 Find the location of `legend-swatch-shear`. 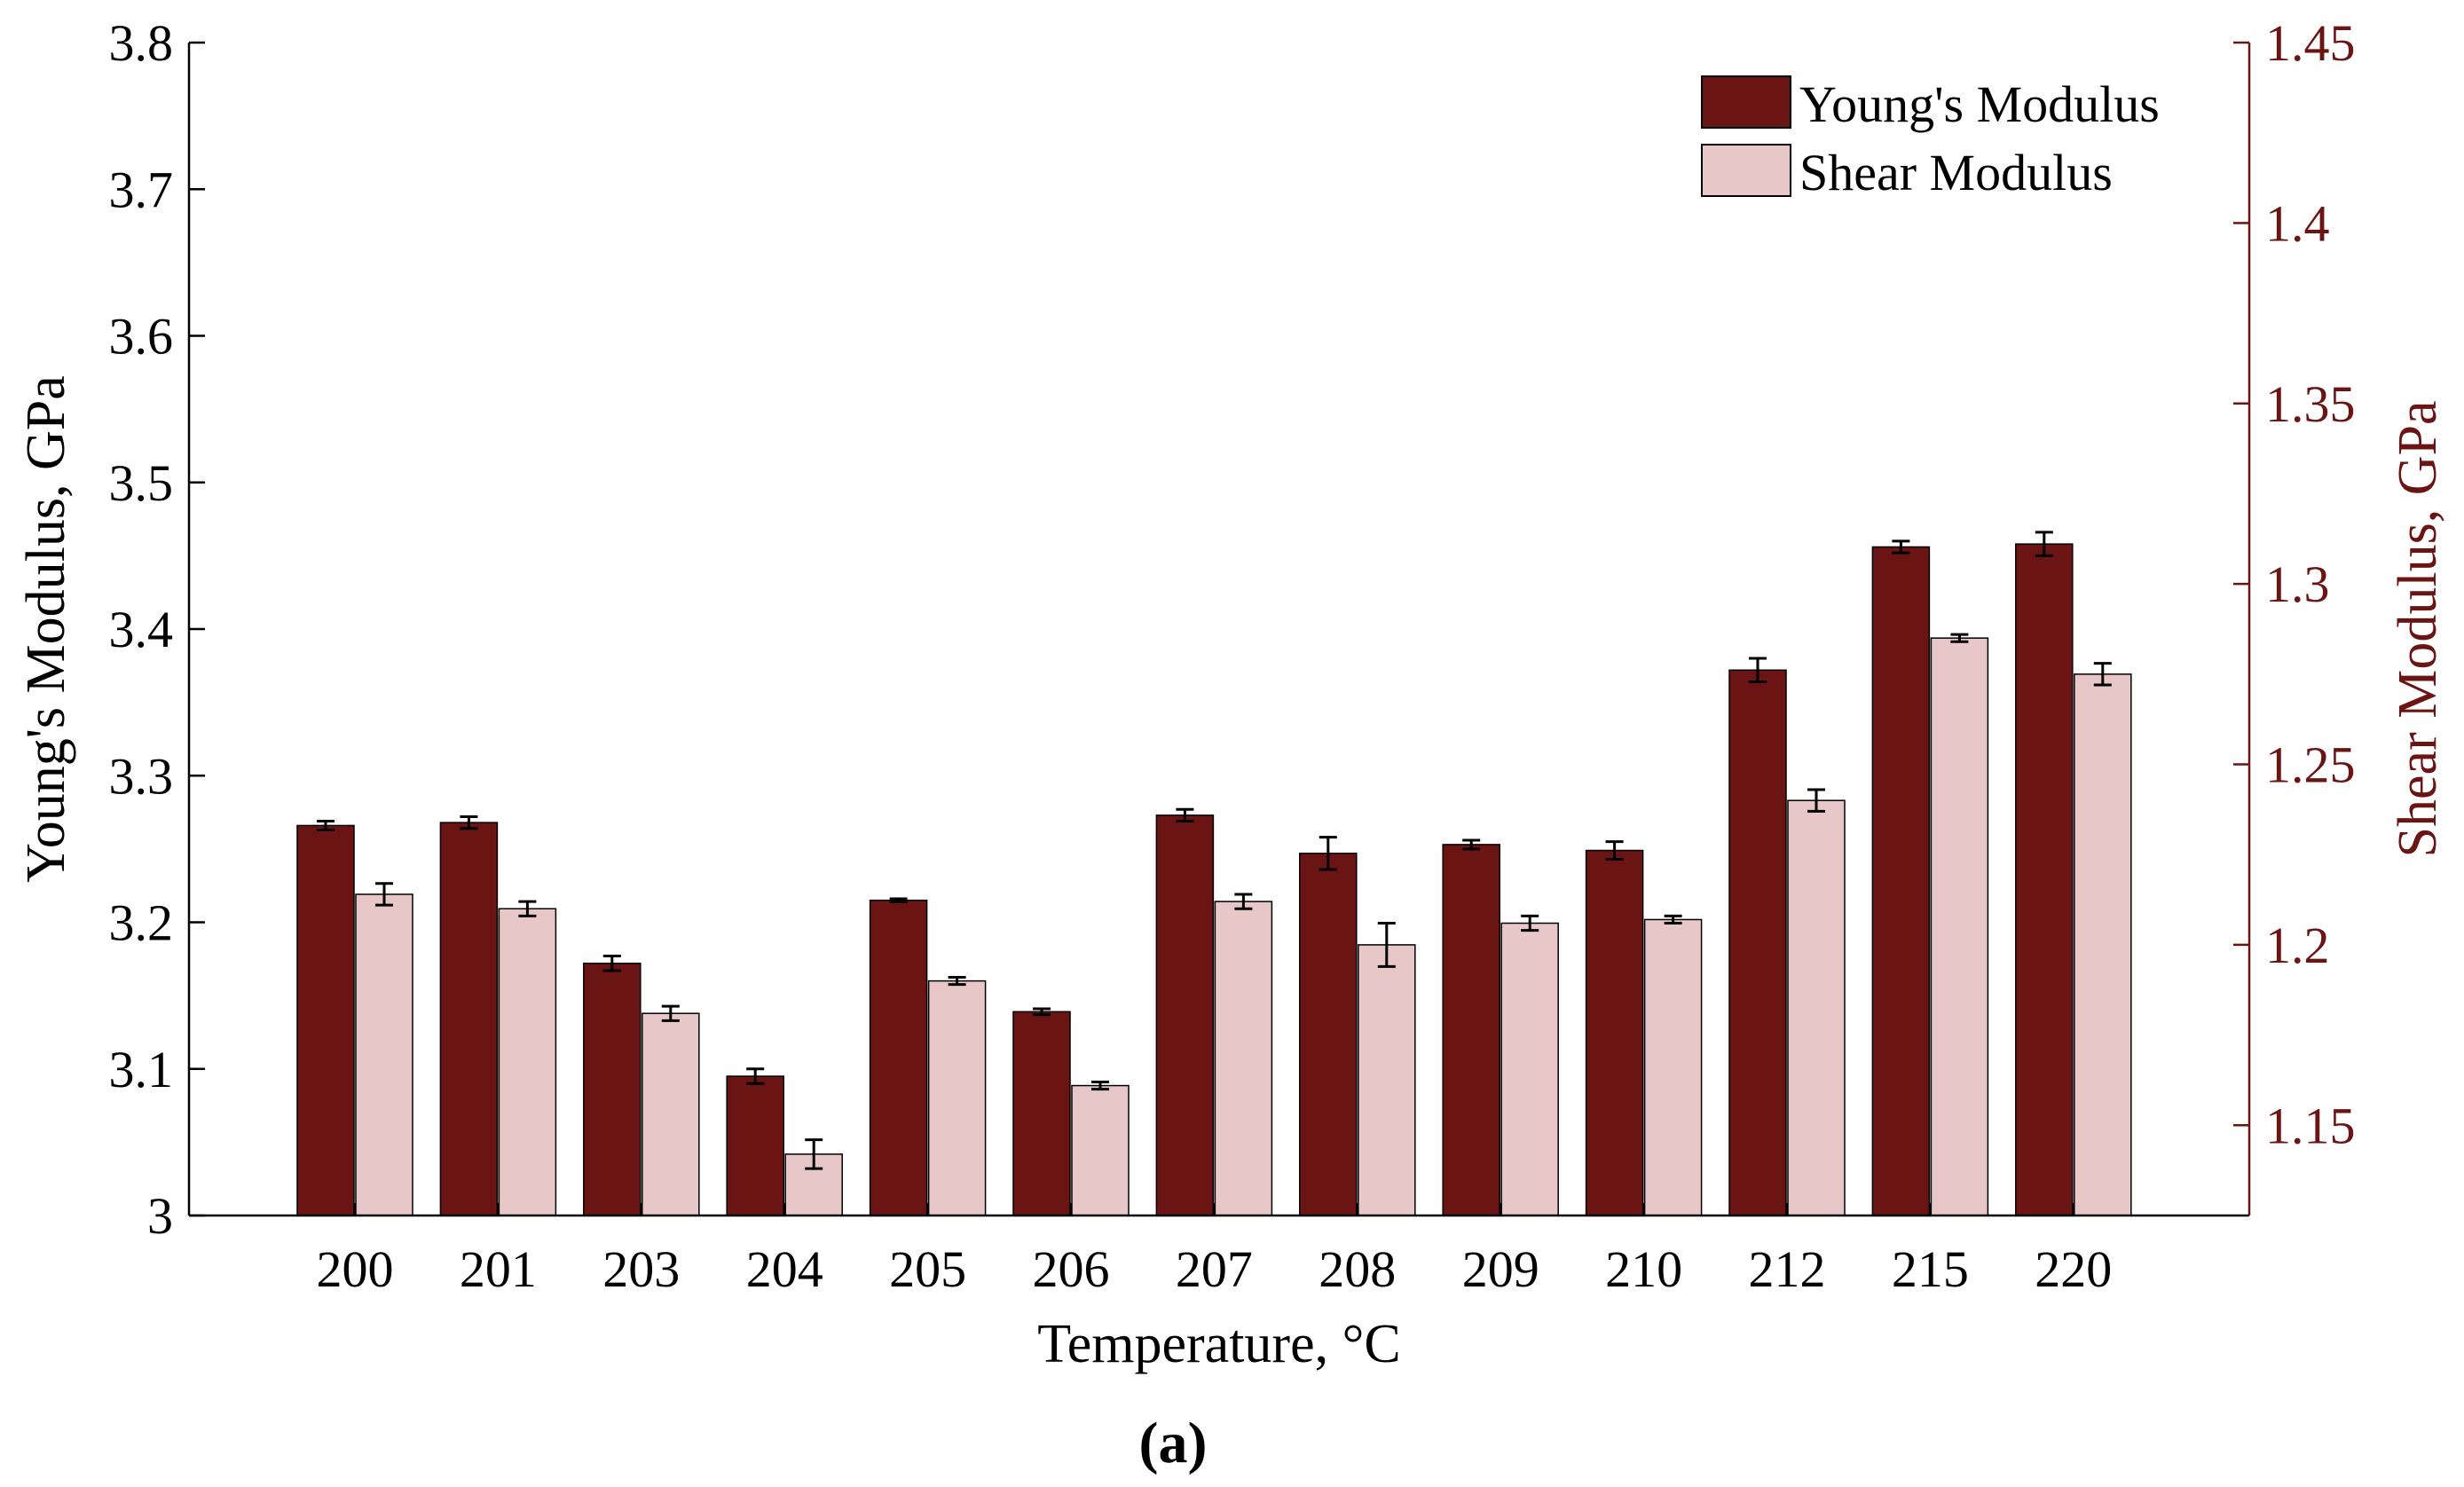

legend-swatch-shear is located at coordinates (1746, 170).